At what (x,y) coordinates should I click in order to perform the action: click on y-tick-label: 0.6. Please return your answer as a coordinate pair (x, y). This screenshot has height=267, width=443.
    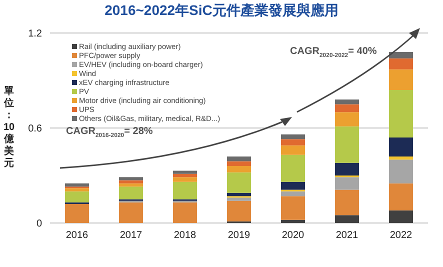
    Looking at the image, I should click on (35, 129).